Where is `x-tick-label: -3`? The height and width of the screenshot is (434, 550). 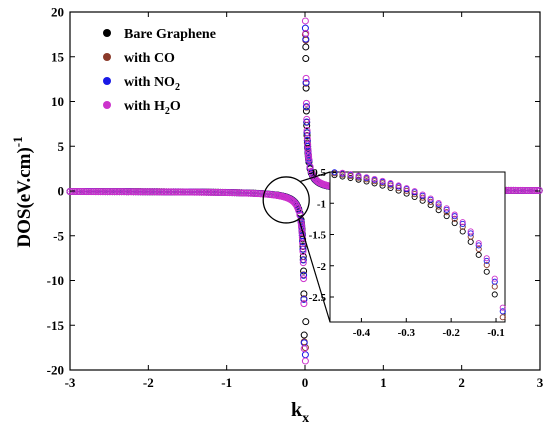 x-tick-label: -3 is located at coordinates (70, 382).